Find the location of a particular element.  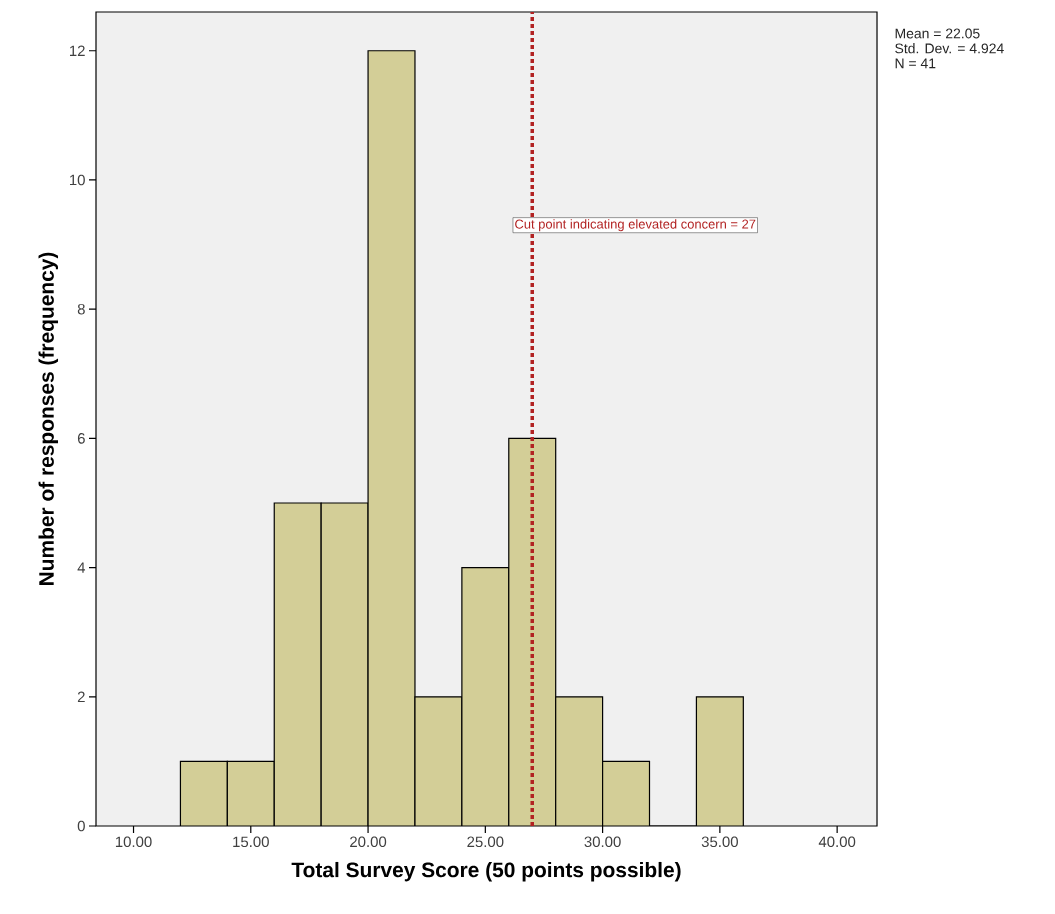

text: Mean = 22.05 is located at coordinates (937, 33).